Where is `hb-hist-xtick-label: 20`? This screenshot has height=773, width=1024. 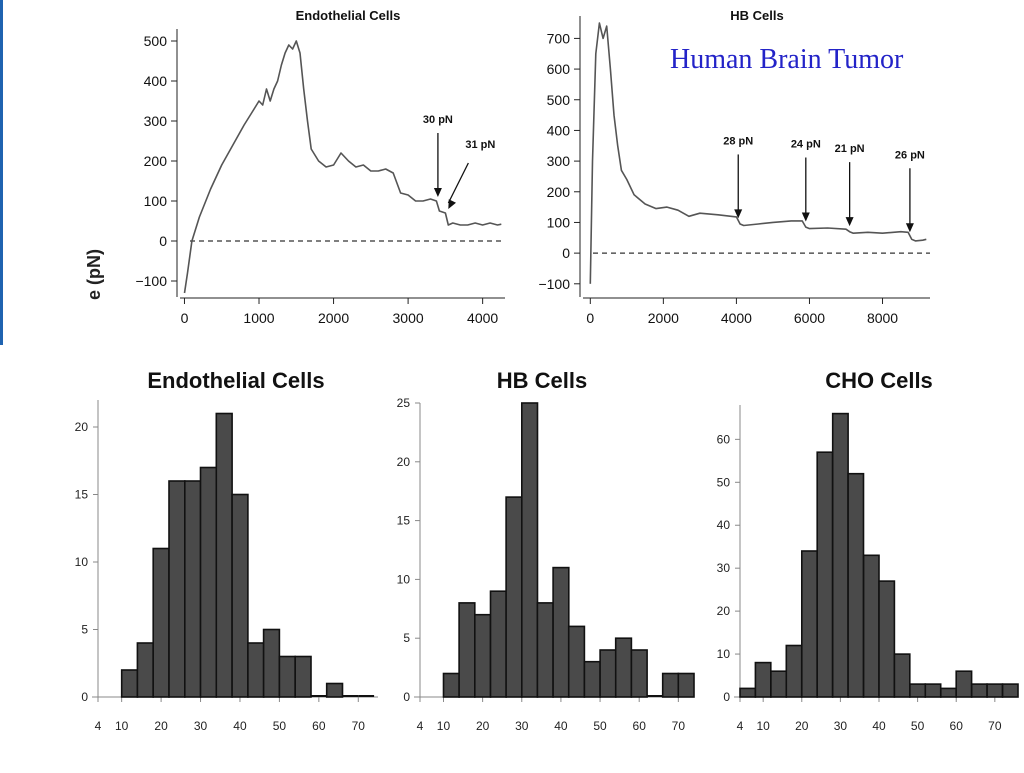 hb-hist-xtick-label: 20 is located at coordinates (483, 726).